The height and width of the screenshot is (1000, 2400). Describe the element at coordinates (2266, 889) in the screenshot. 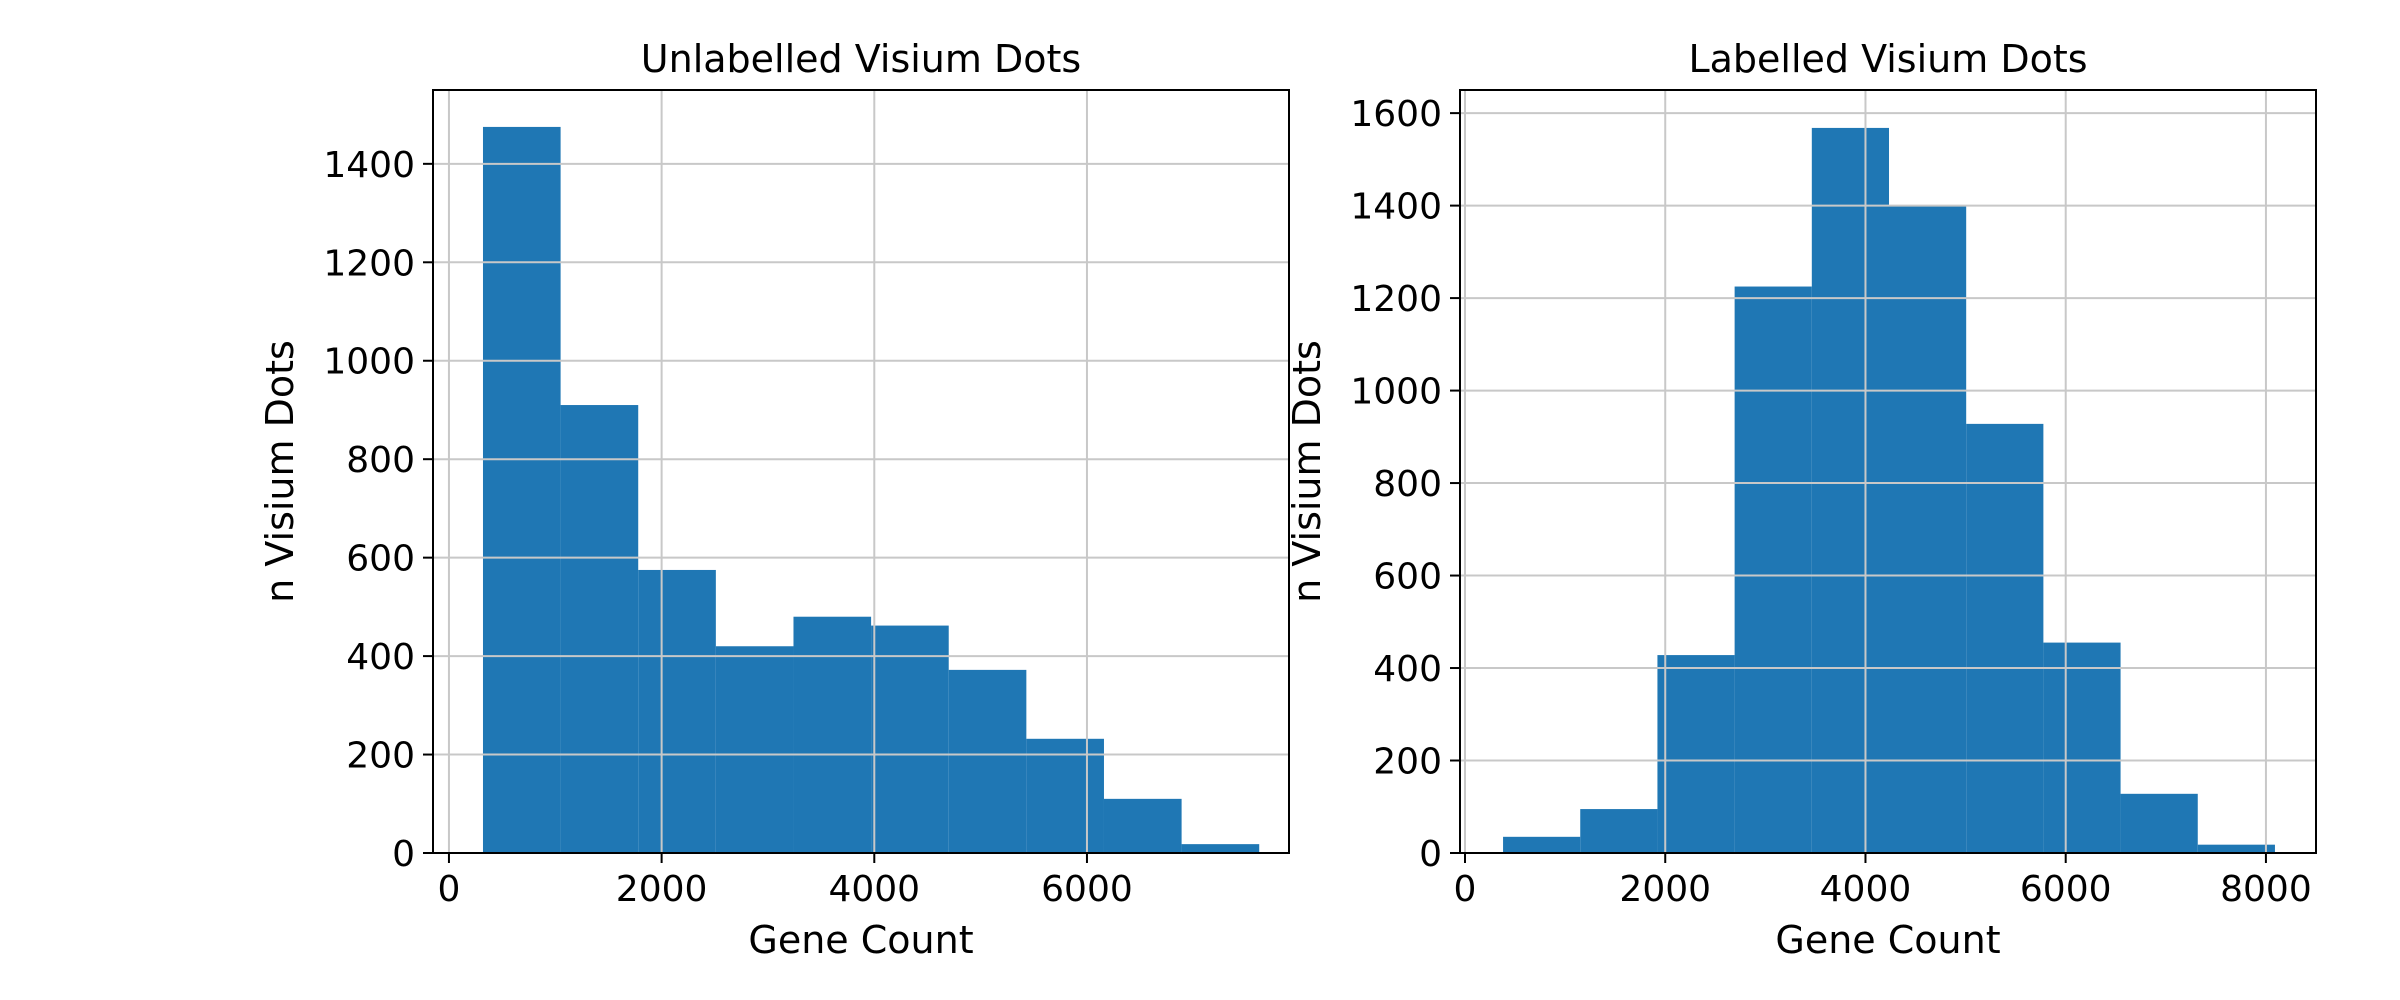

I see `x-tick-label: 8000` at that location.